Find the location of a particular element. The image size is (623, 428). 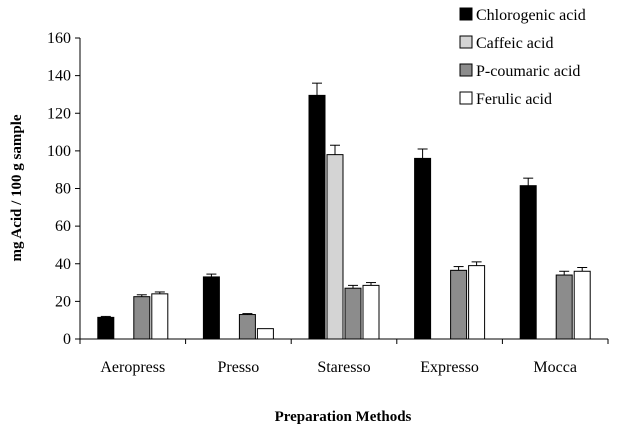

y-tick-label: 20 is located at coordinates (63, 301).